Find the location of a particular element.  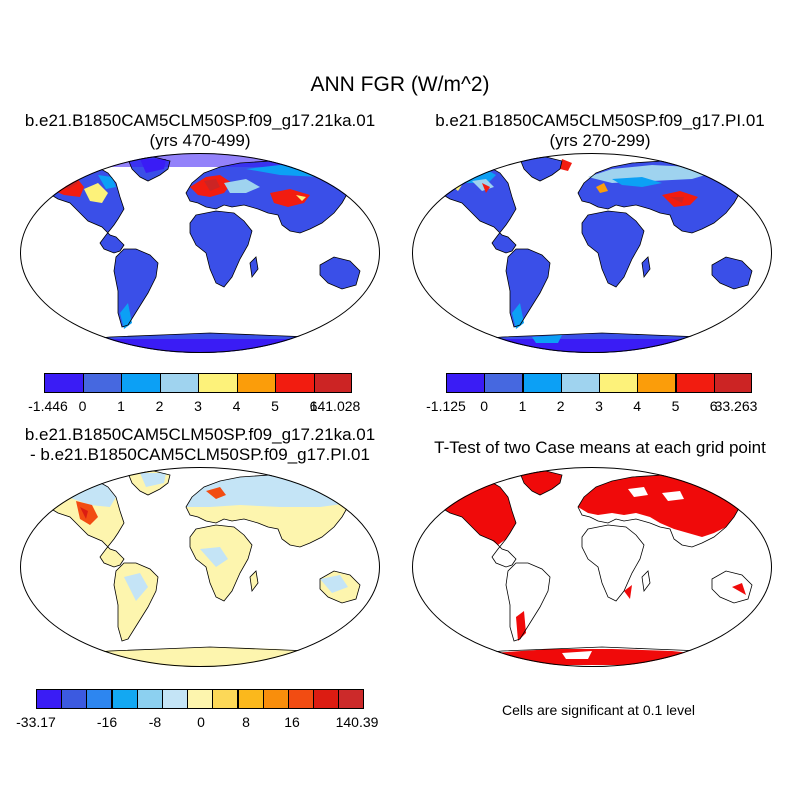

colorbar-1-label: 5 is located at coordinates (275, 406).